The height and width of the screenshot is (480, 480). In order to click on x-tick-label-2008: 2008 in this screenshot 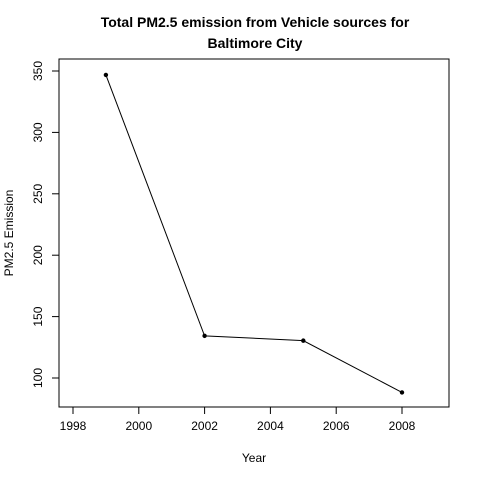, I will do `click(402, 426)`.